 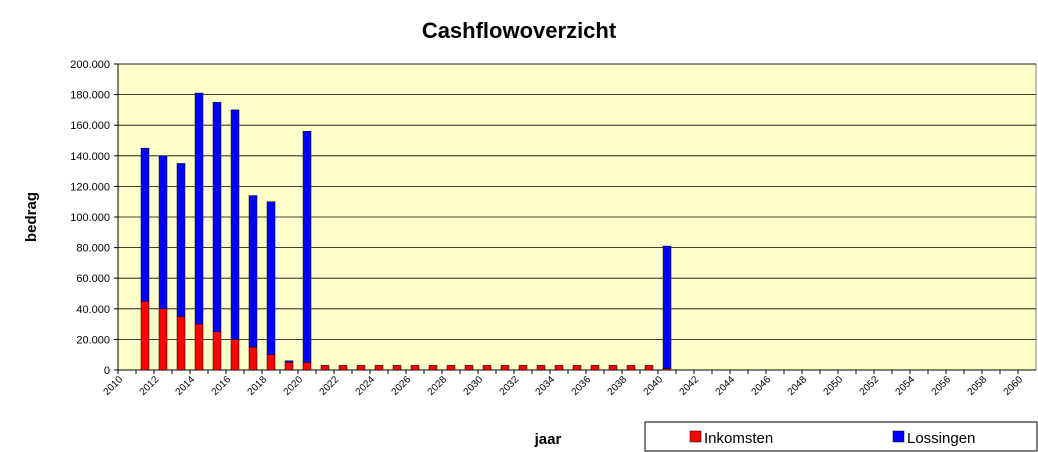 What do you see at coordinates (941, 438) in the screenshot?
I see `legend-label: Lossingen` at bounding box center [941, 438].